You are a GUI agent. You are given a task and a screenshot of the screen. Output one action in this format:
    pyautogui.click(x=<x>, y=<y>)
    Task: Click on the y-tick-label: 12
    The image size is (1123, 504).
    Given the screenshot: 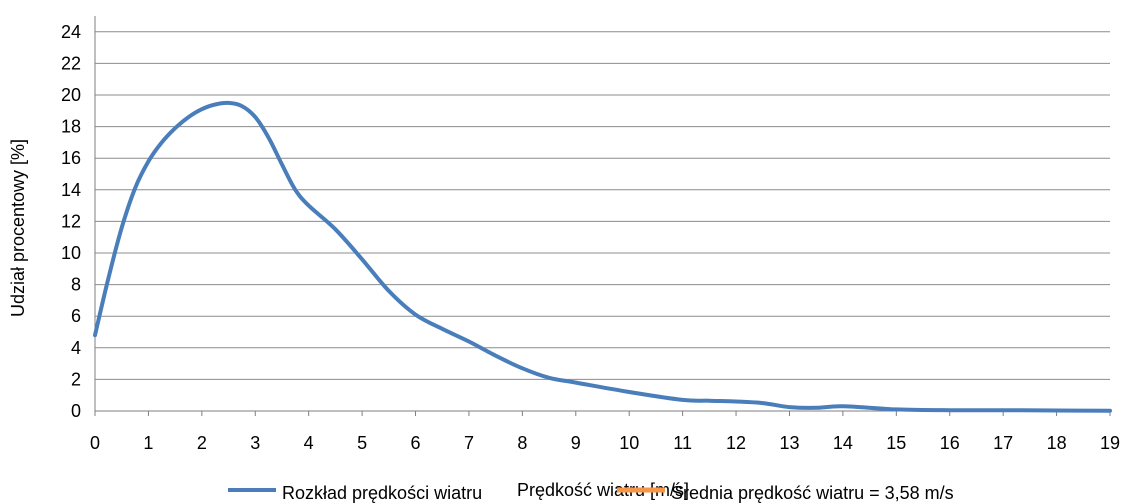 What is the action you would take?
    pyautogui.click(x=71, y=221)
    